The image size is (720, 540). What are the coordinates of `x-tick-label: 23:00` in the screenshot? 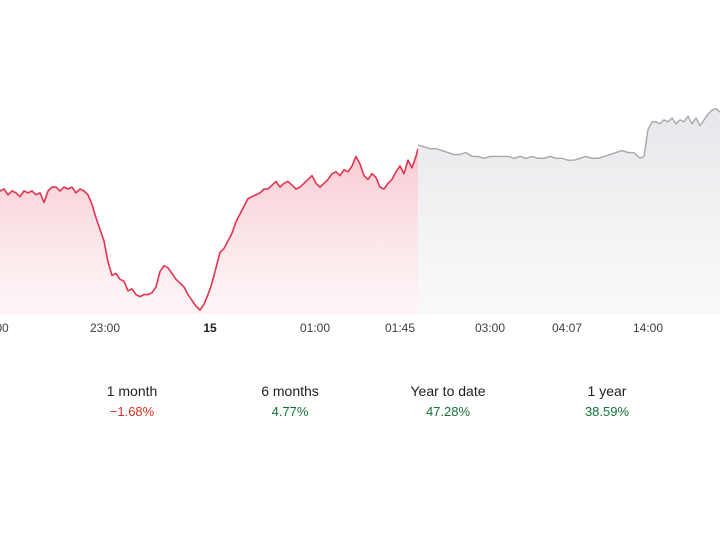 It's located at (105, 328).